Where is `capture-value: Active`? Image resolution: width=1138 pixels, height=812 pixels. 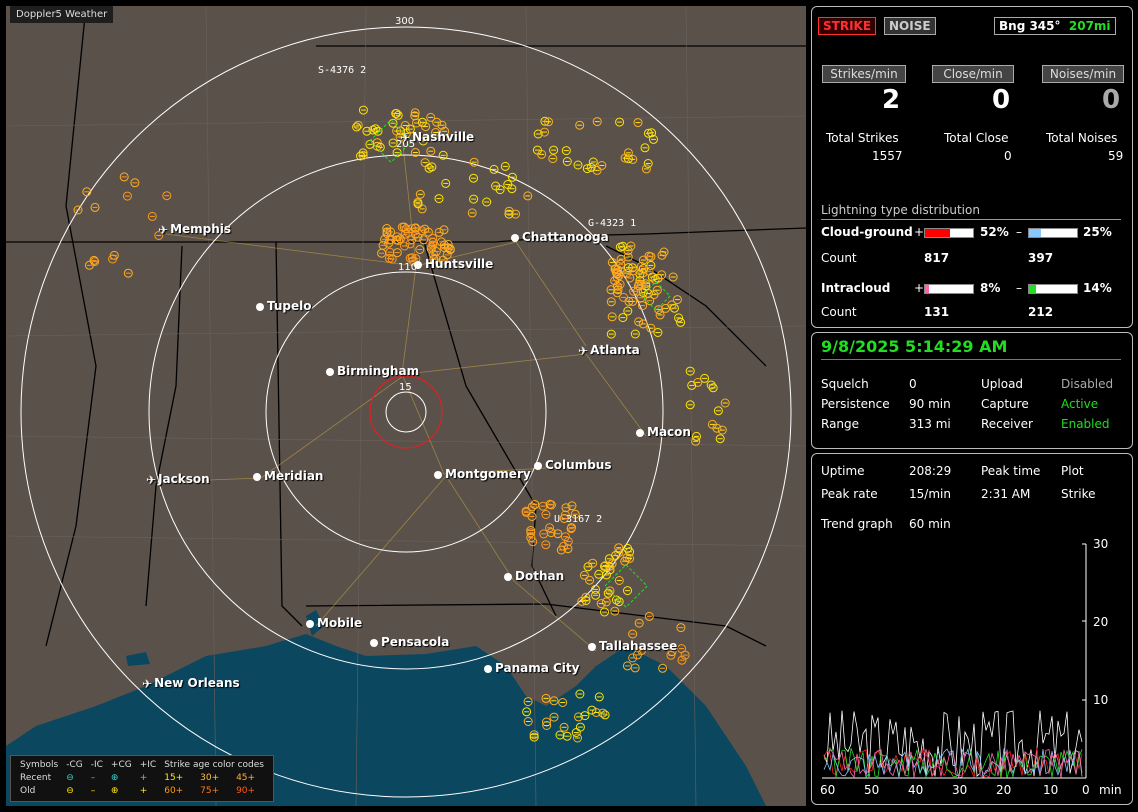
capture-value: Active is located at coordinates (1080, 404).